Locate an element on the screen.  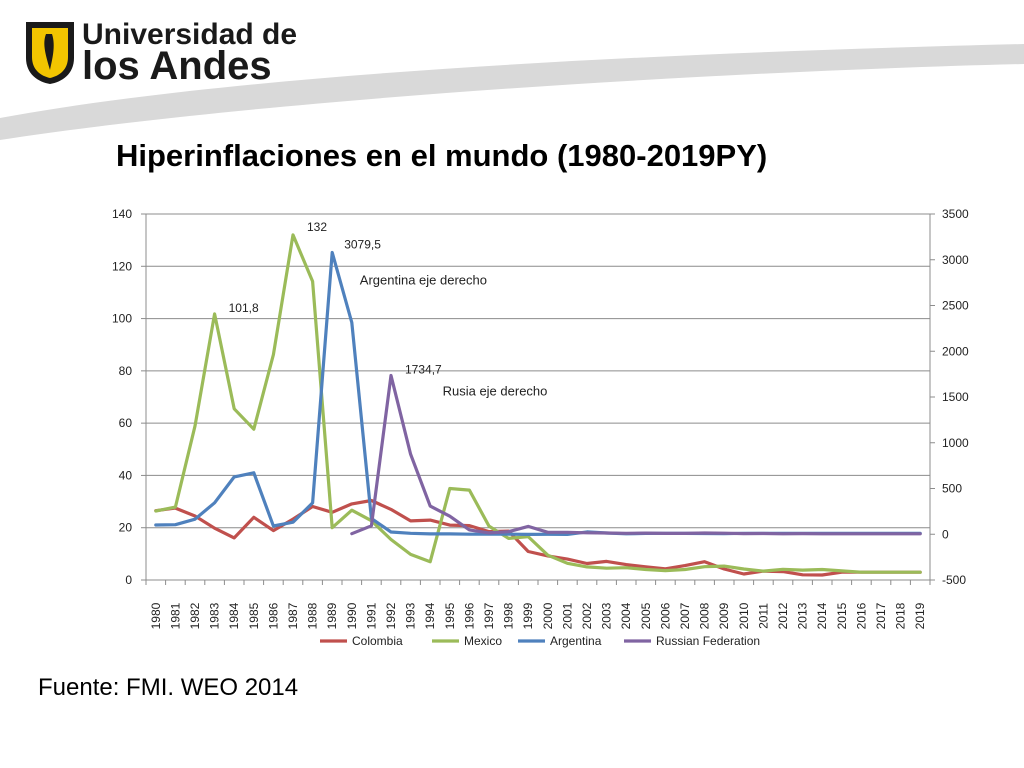
x-tick-label: 2004 is located at coordinates (626, 615).